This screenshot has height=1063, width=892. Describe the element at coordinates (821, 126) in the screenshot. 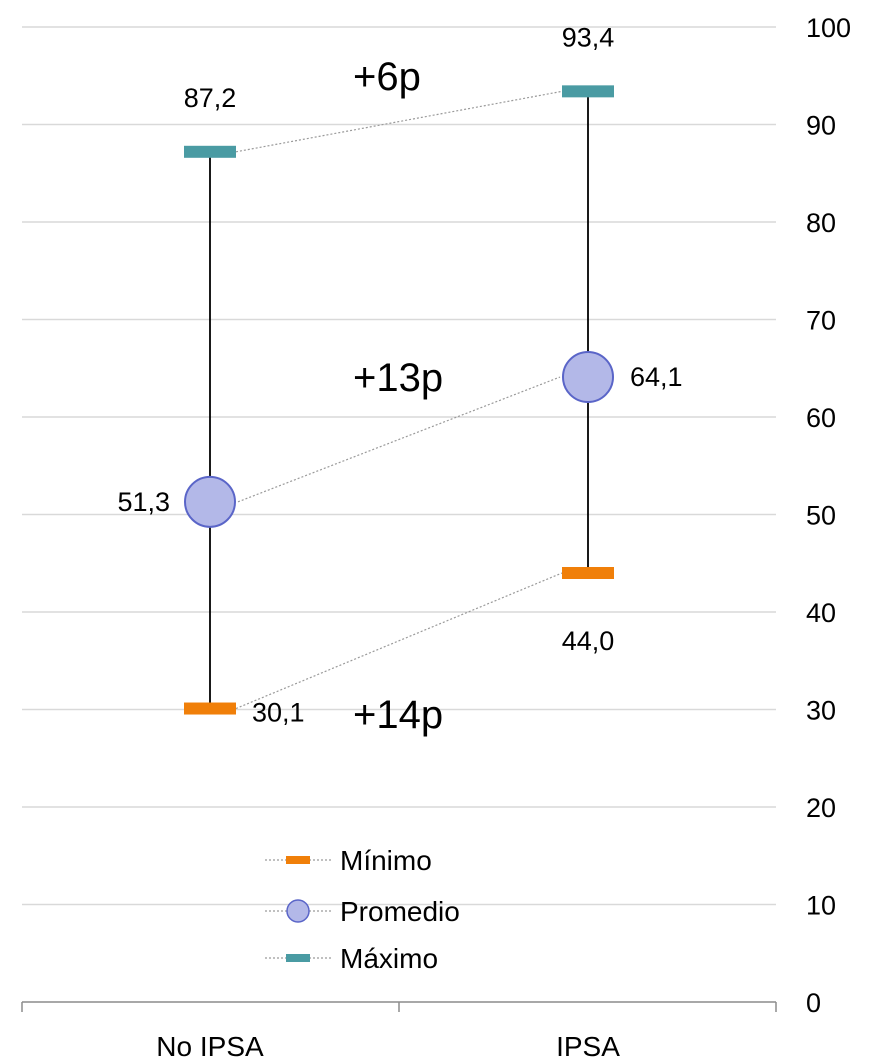

I see `y-tick-label: 90` at that location.